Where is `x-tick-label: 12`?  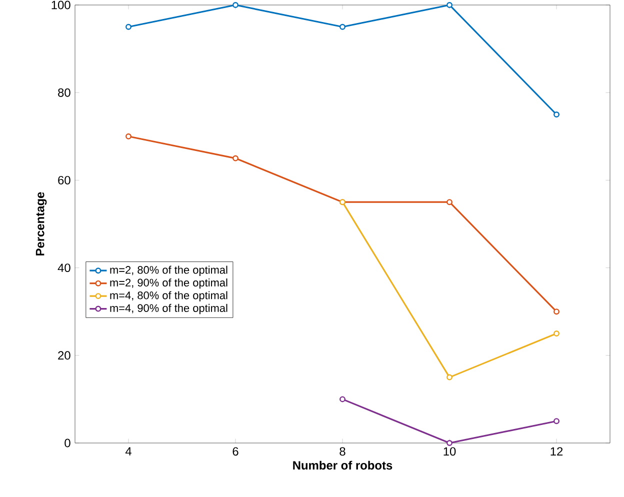 x-tick-label: 12 is located at coordinates (556, 451).